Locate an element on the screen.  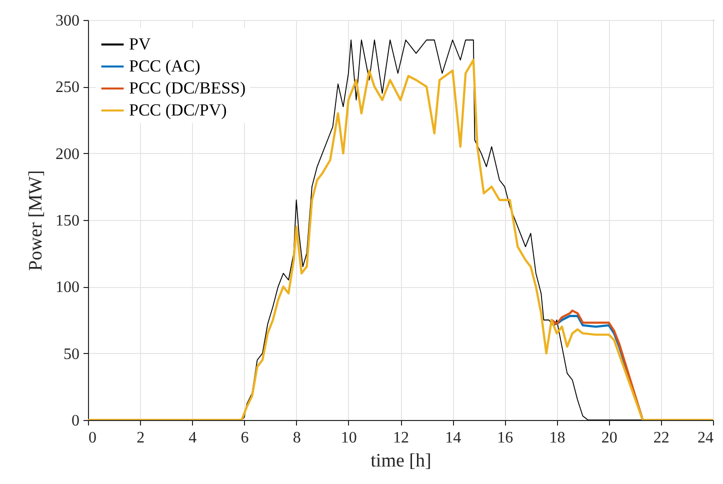
x-tick-label: 8 is located at coordinates (296, 438).